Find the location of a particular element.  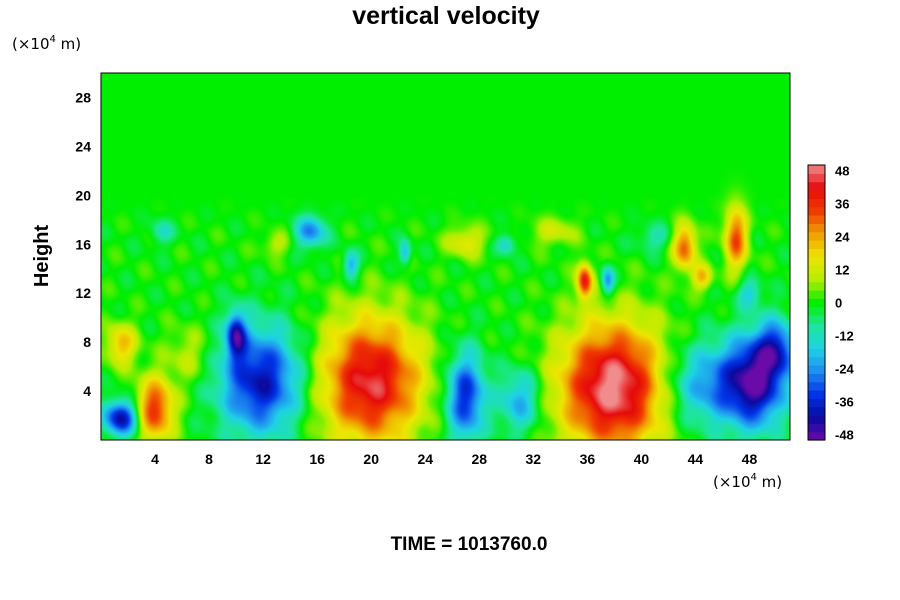

colorbar-tick-label: -24 is located at coordinates (845, 369).